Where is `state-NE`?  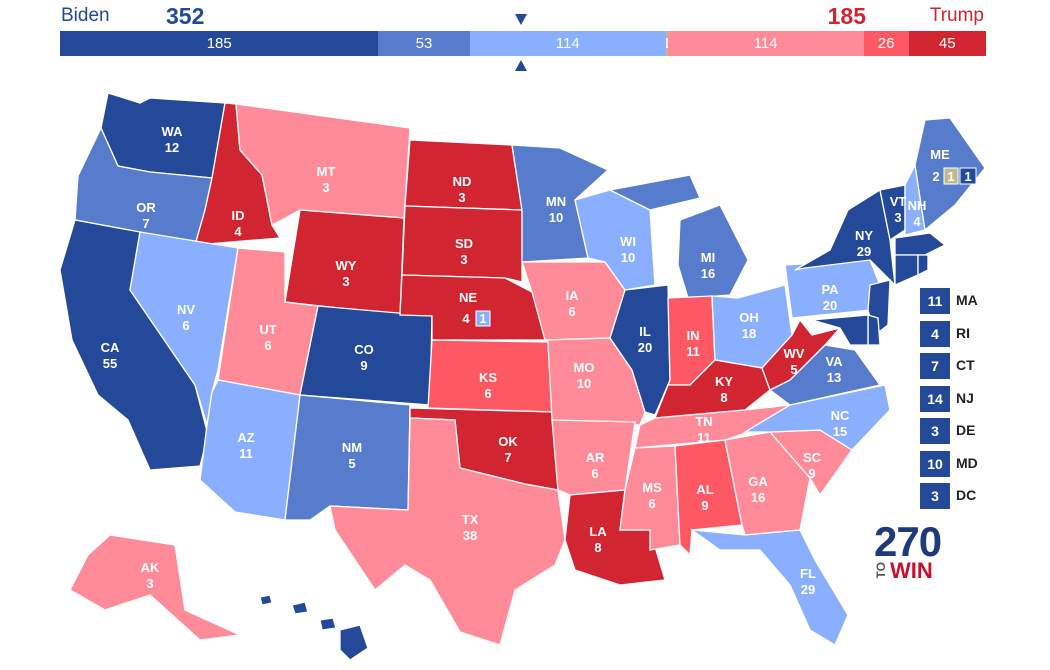
state-NE is located at coordinates (475, 307).